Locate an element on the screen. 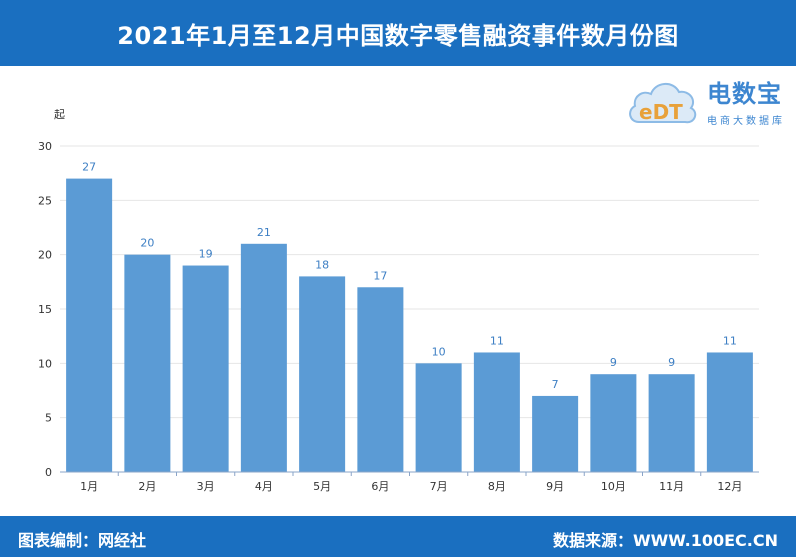  logo-mark-text: eDT is located at coordinates (661, 112).